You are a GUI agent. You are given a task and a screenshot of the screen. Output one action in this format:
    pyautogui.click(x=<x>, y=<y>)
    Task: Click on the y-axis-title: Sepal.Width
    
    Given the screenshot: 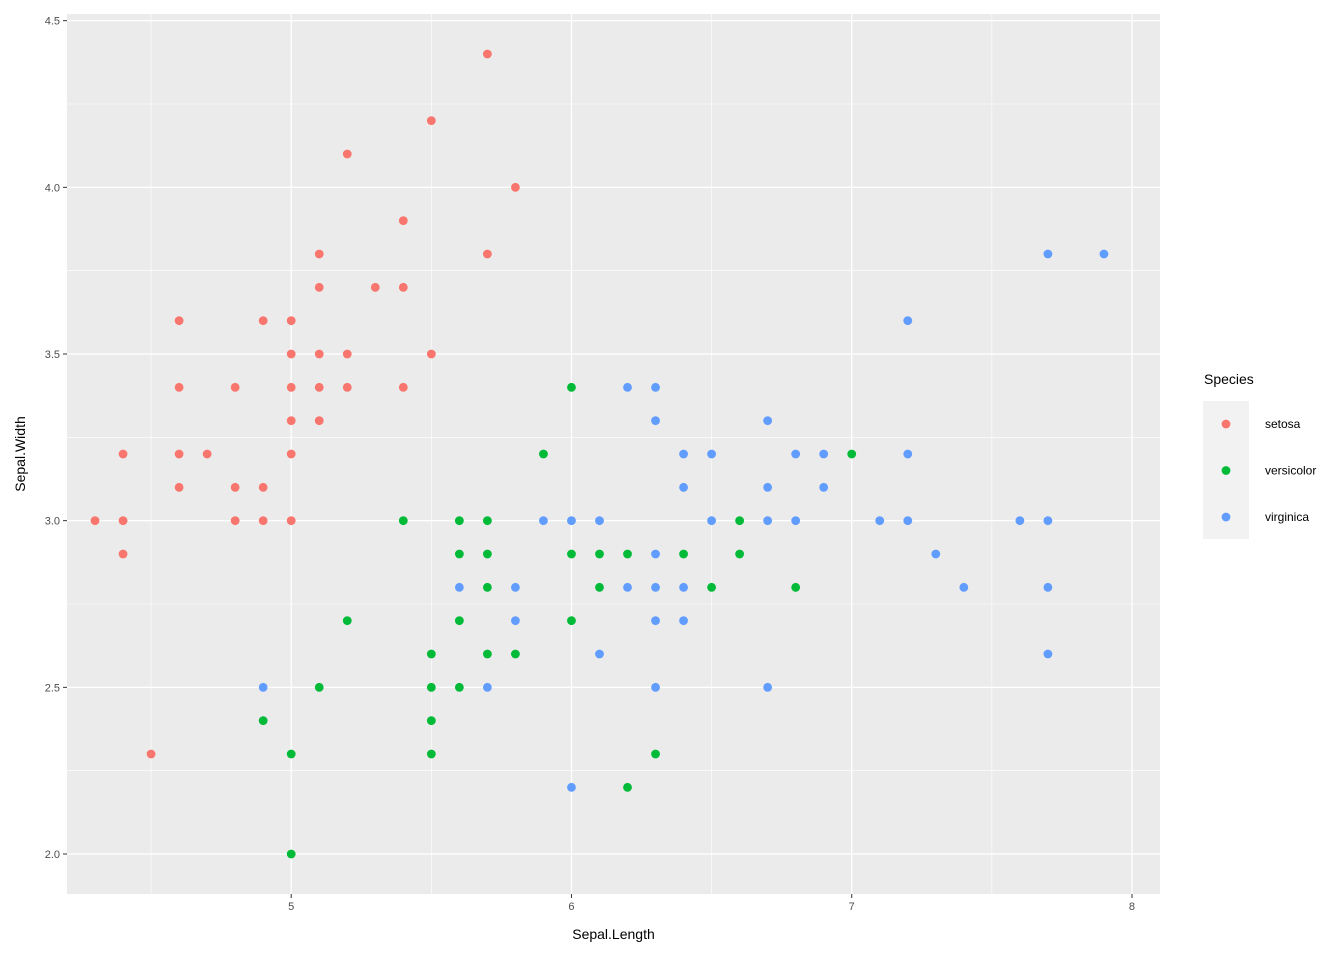 What is the action you would take?
    pyautogui.click(x=20, y=453)
    